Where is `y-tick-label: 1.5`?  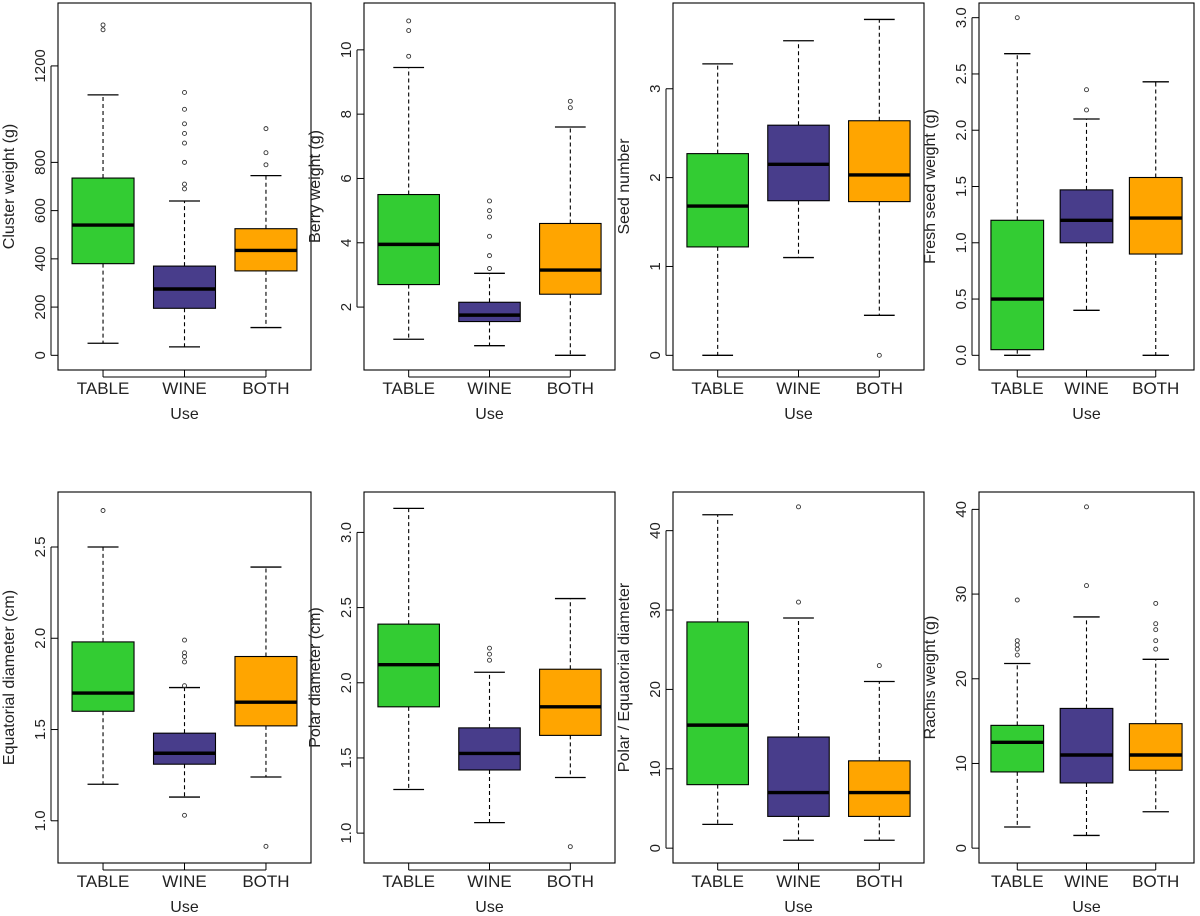 y-tick-label: 1.5 is located at coordinates (40, 729).